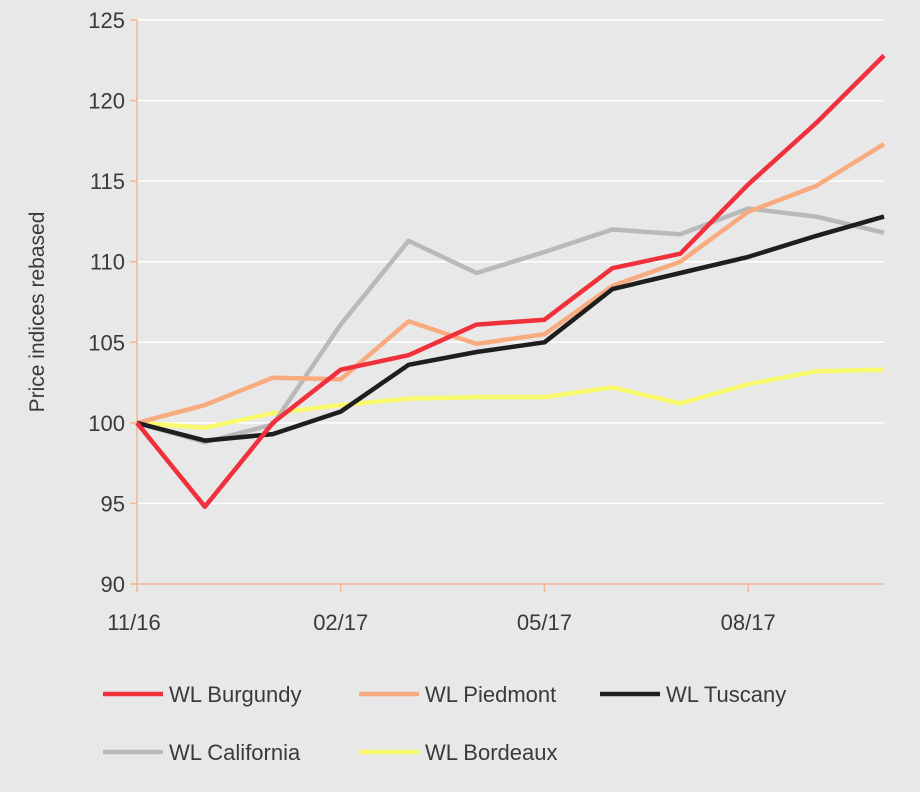  What do you see at coordinates (748, 622) in the screenshot?
I see `x-tick-label: 08/17` at bounding box center [748, 622].